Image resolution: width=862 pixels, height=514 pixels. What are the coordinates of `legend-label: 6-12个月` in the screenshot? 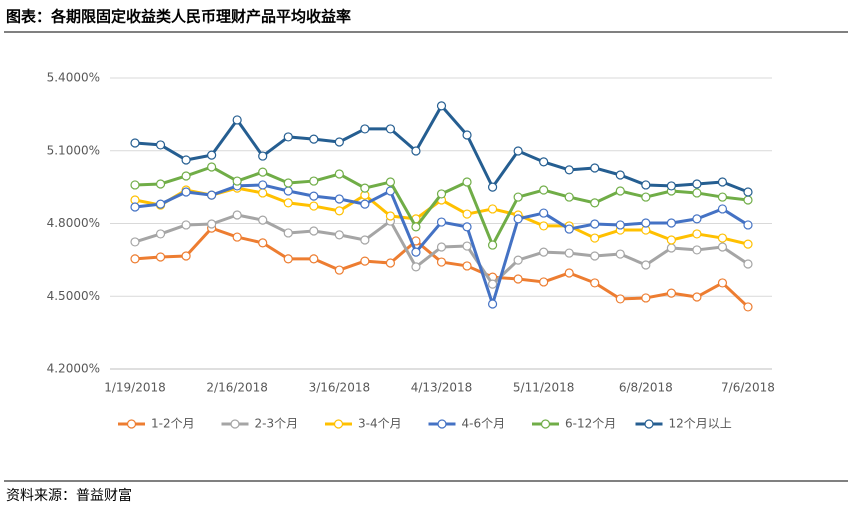 It's located at (590, 424).